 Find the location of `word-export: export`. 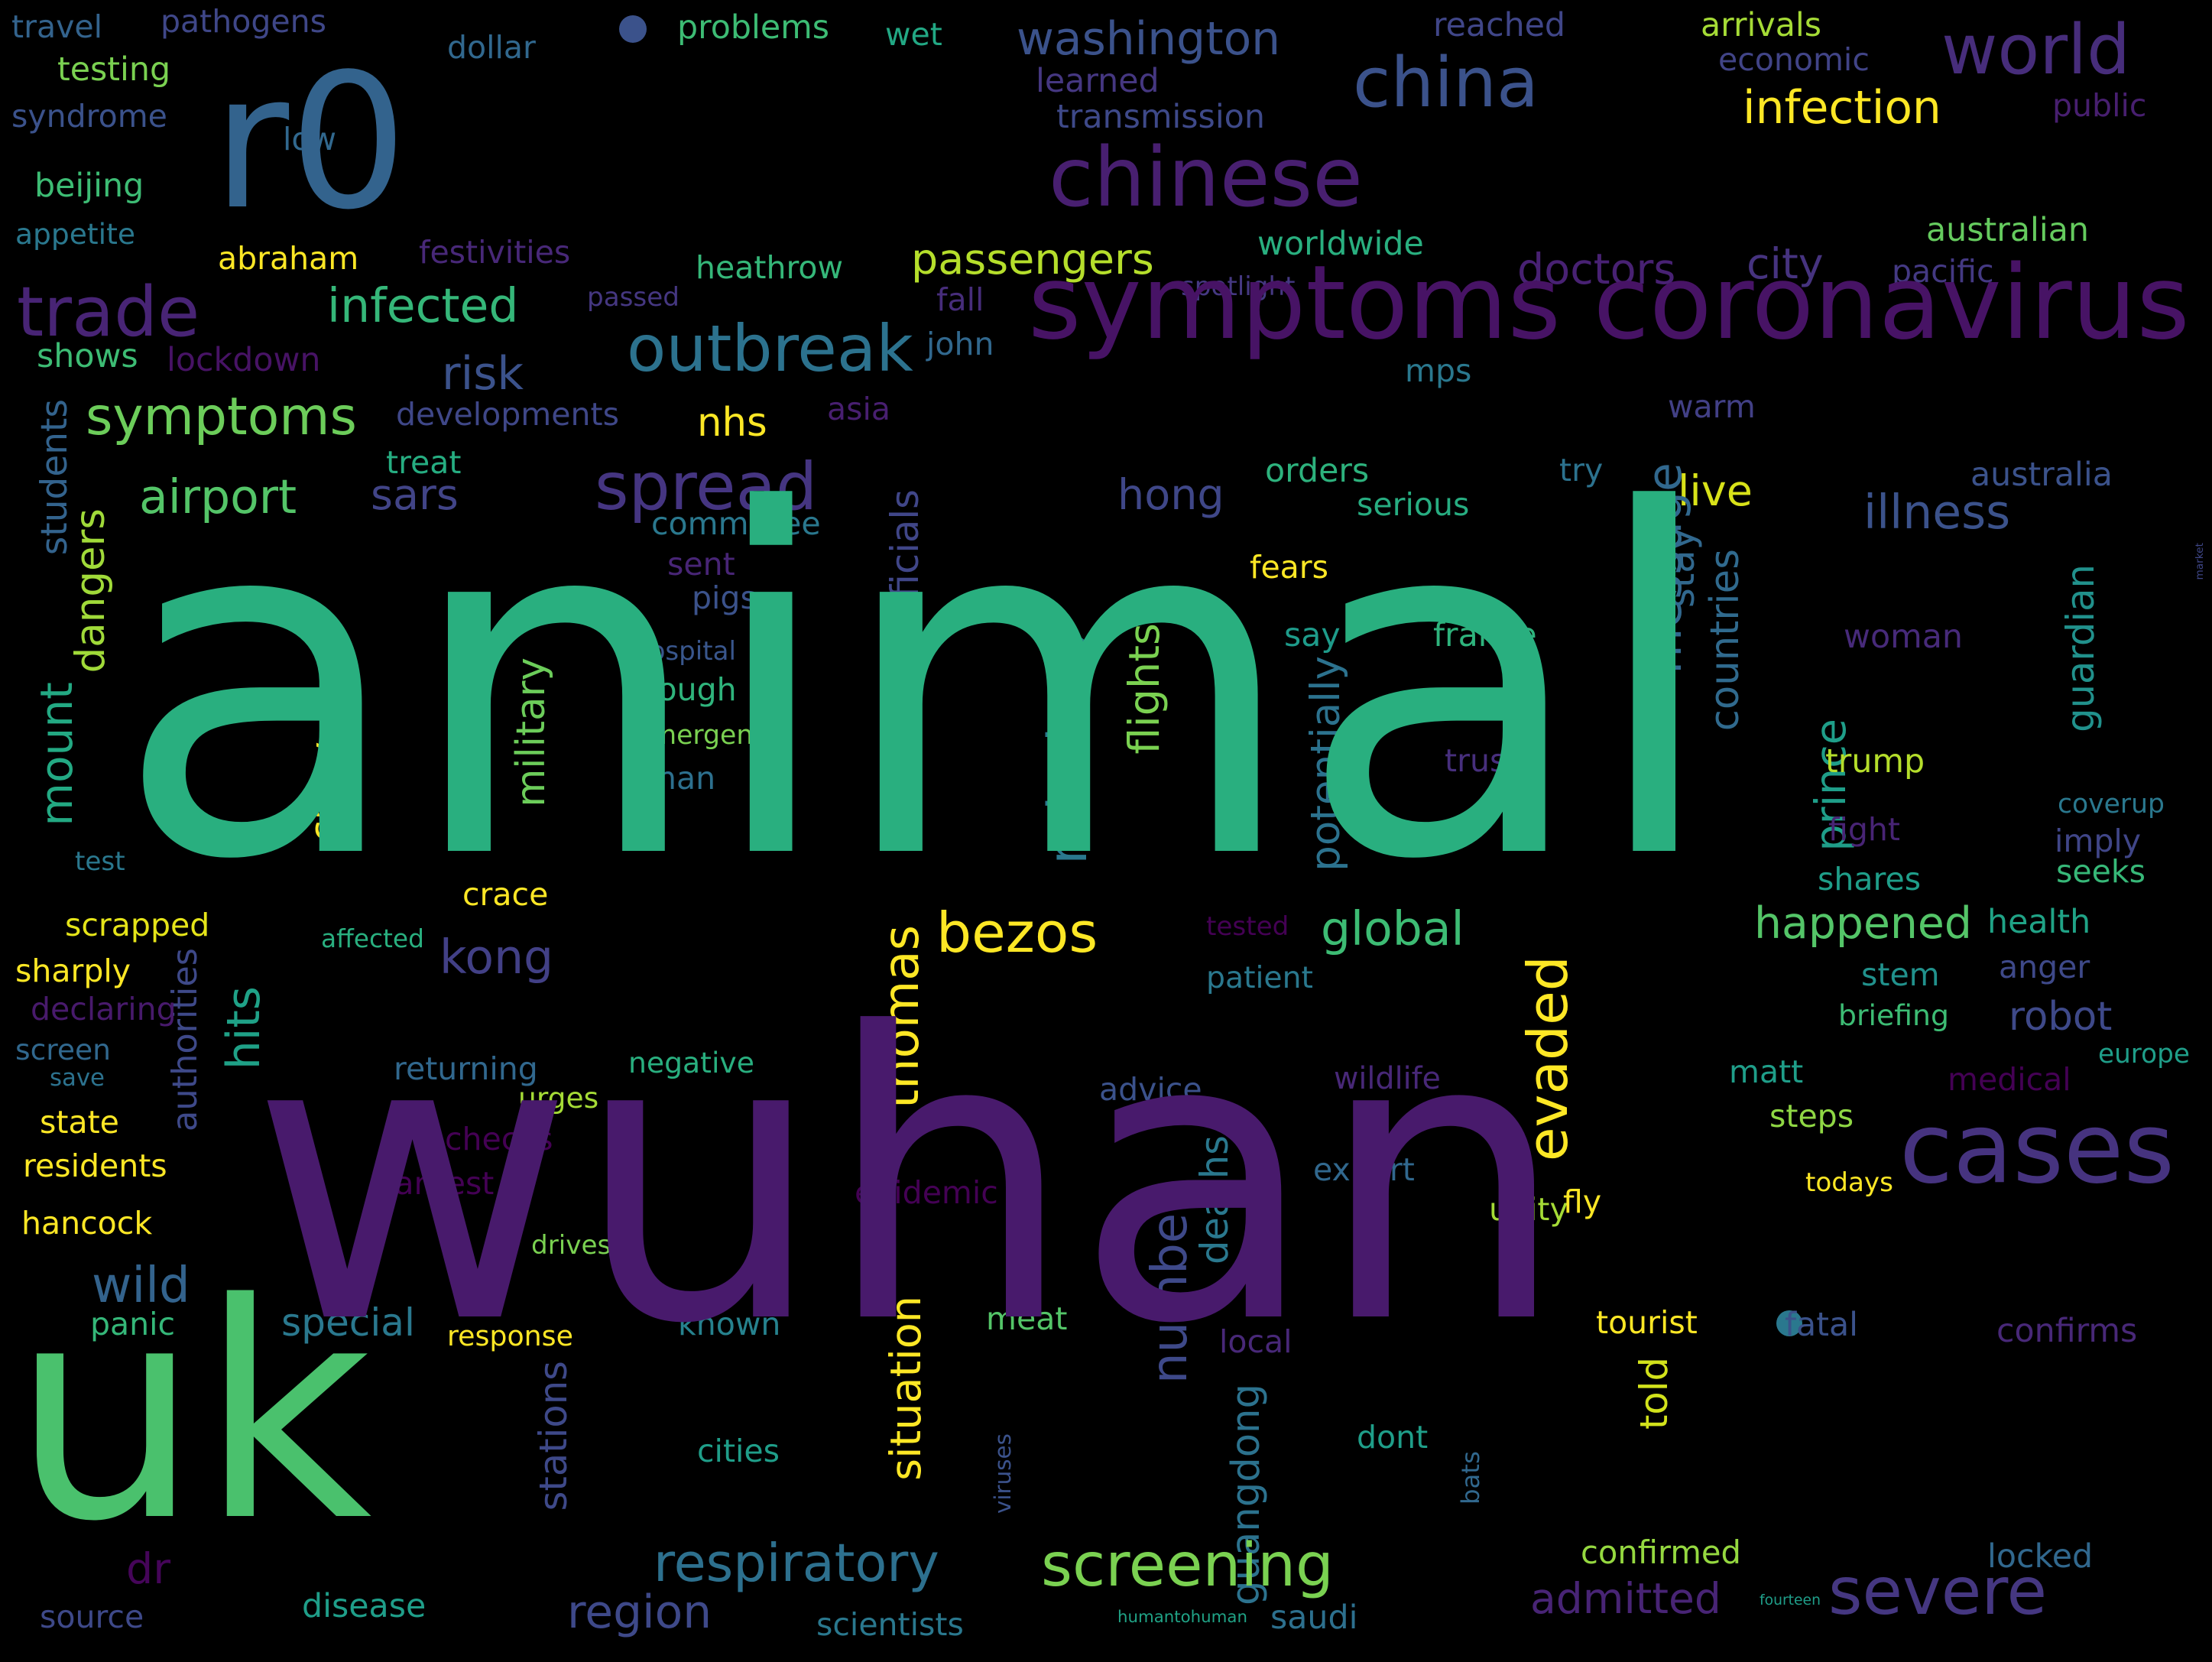

word-export: export is located at coordinates (1364, 1169).